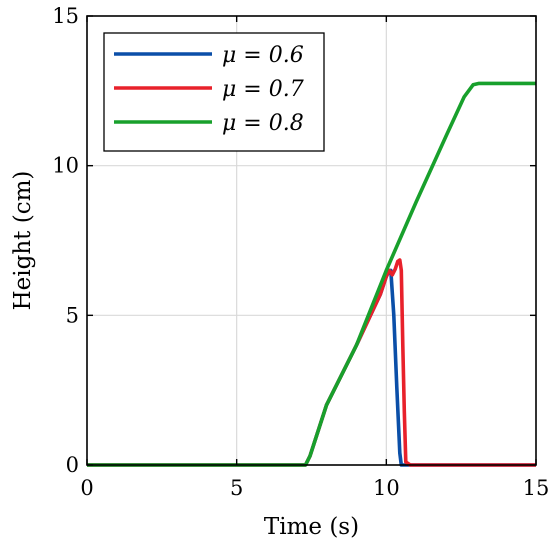 The image size is (550, 547). Describe the element at coordinates (263, 89) in the screenshot. I see `legend-entry-2: μ = 0.7` at that location.